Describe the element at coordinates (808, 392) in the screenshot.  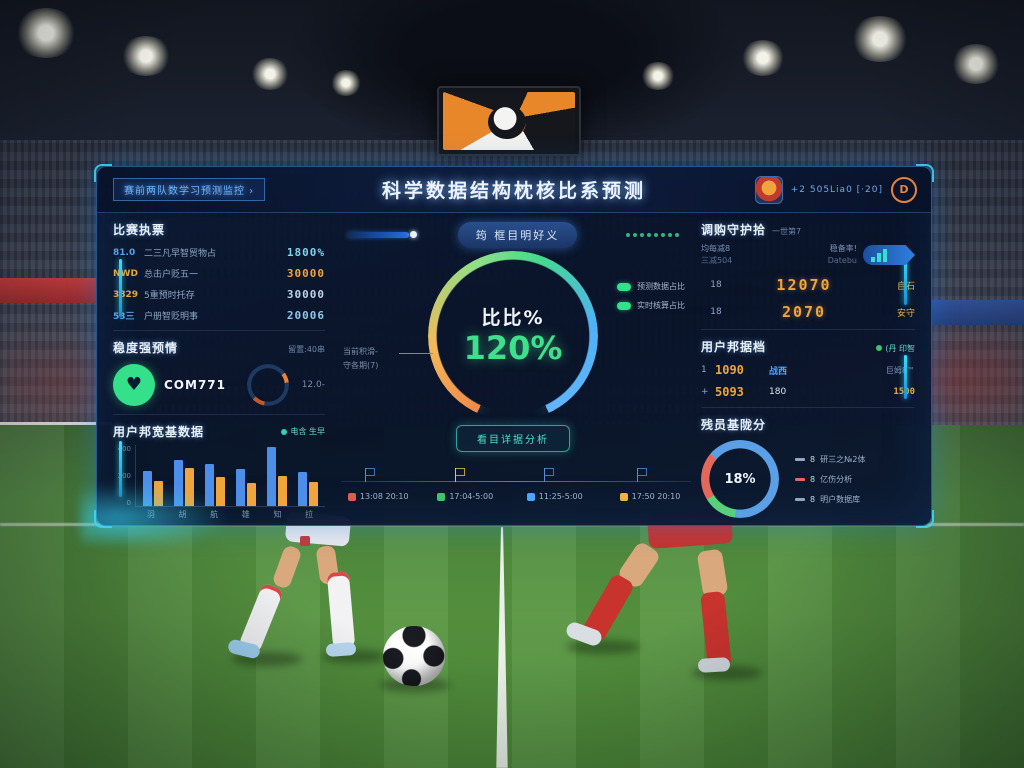
I see `user-data-row: + 5093 180 1500` at that location.